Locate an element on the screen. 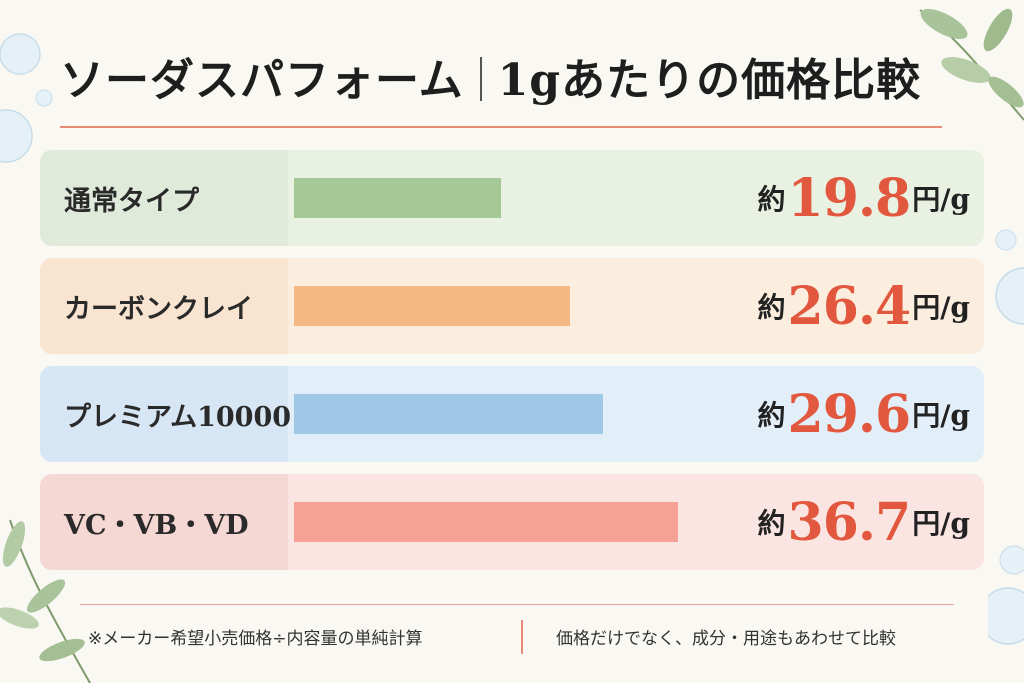 The height and width of the screenshot is (683, 1024). footer-separator is located at coordinates (522, 637).